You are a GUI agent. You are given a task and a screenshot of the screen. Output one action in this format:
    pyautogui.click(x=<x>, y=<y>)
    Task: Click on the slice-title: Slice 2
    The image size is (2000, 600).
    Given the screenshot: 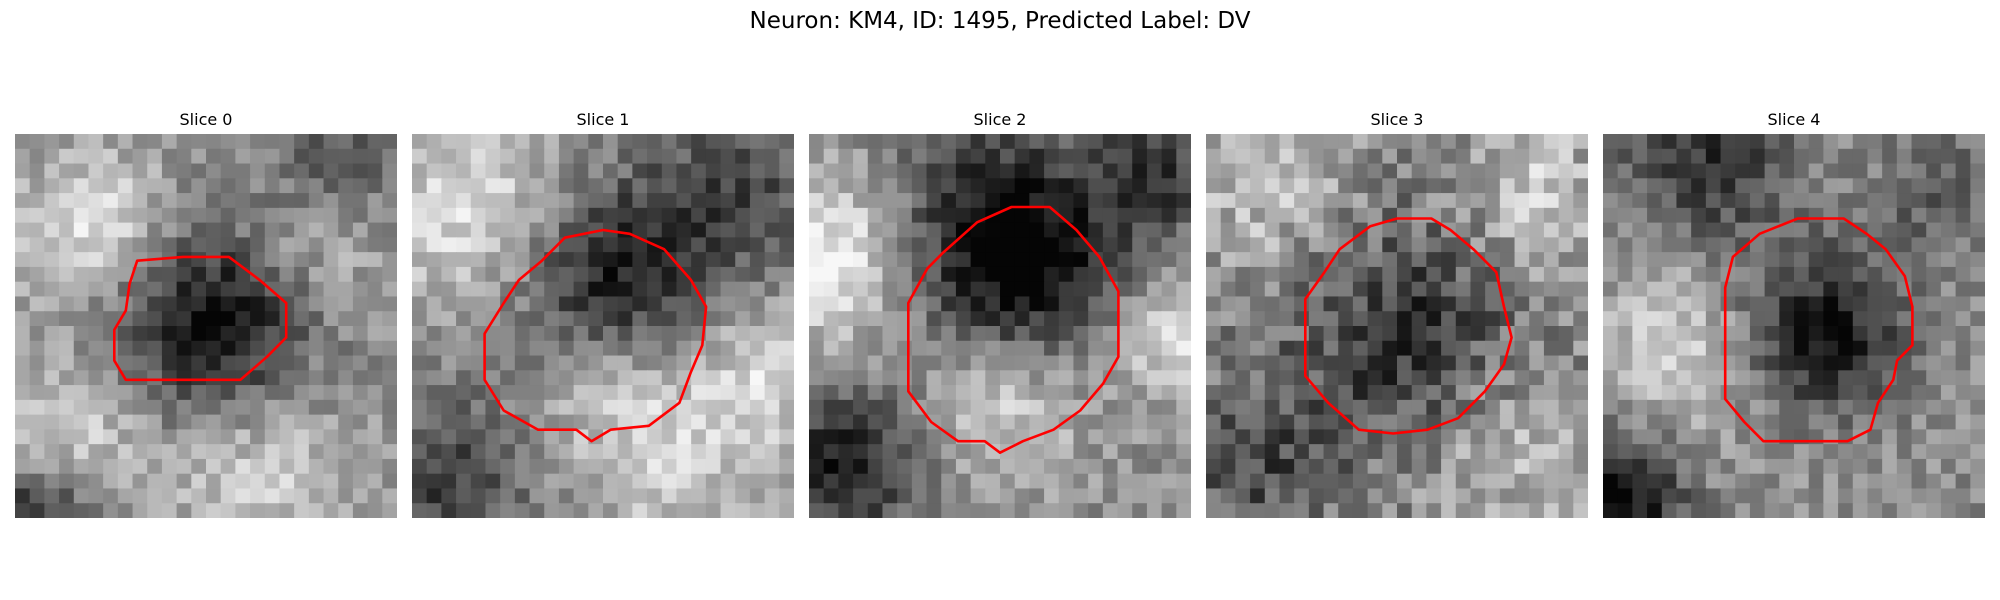 What is the action you would take?
    pyautogui.click(x=1000, y=119)
    